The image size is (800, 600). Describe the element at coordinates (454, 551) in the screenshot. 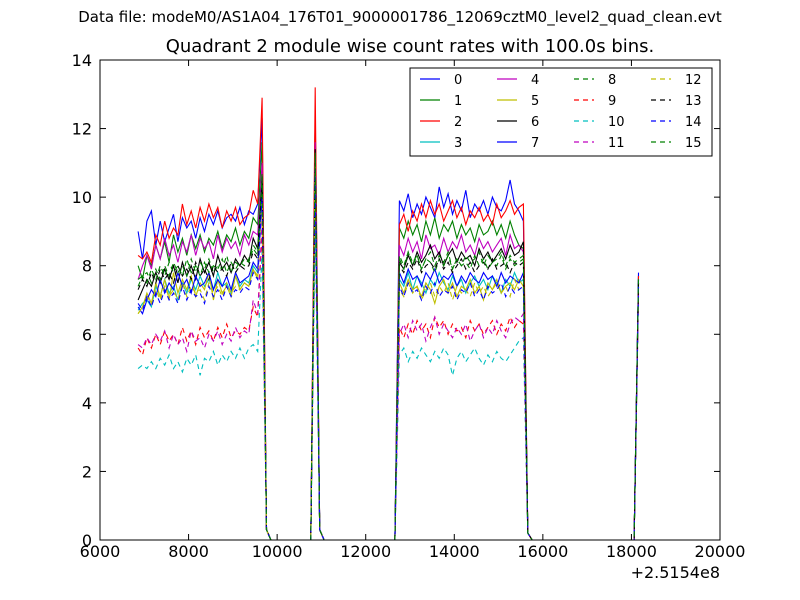

I see `x-tick-label: 14000` at that location.